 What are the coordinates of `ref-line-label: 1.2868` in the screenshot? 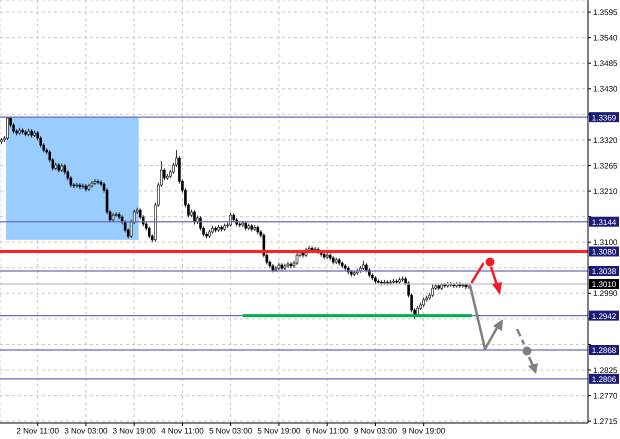 It's located at (604, 351).